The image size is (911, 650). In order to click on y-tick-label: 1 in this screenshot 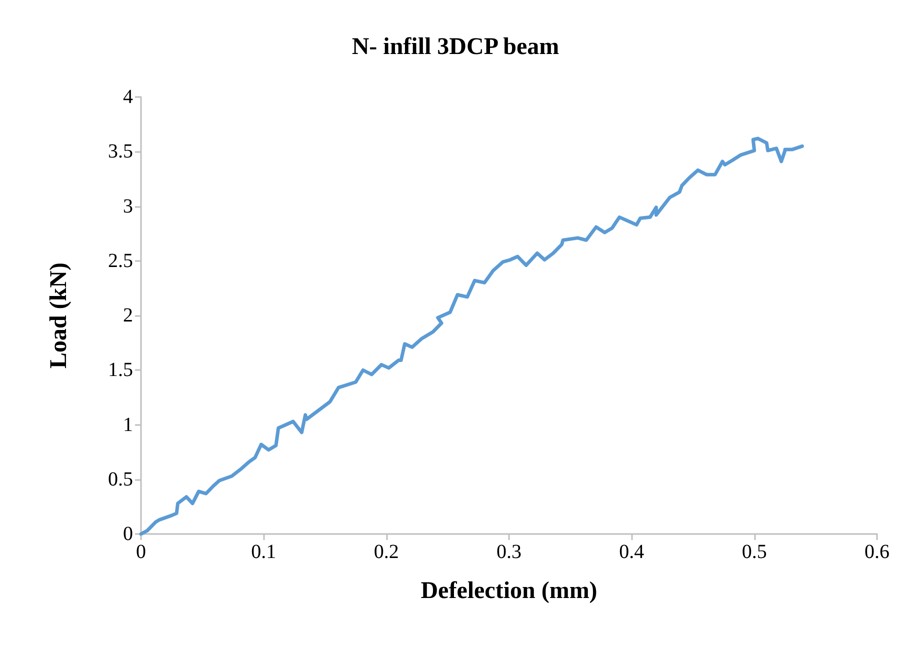, I will do `click(128, 425)`.